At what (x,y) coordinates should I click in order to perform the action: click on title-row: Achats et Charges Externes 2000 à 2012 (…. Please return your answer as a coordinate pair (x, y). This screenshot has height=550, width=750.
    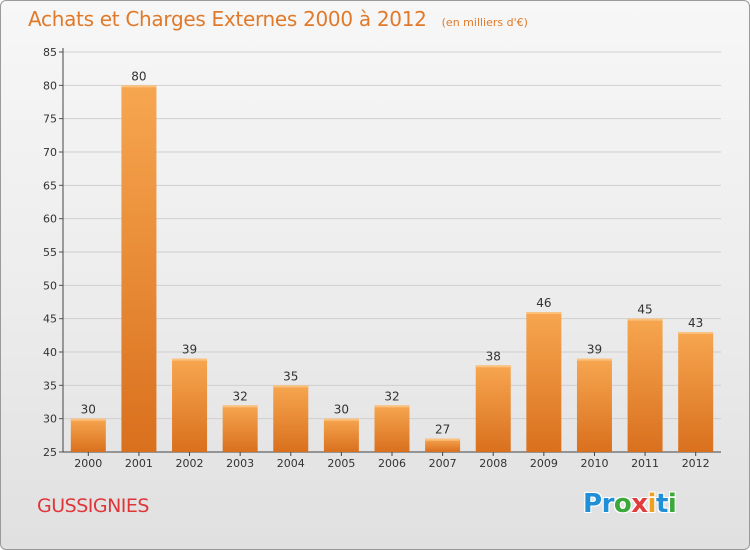
    Looking at the image, I should click on (278, 19).